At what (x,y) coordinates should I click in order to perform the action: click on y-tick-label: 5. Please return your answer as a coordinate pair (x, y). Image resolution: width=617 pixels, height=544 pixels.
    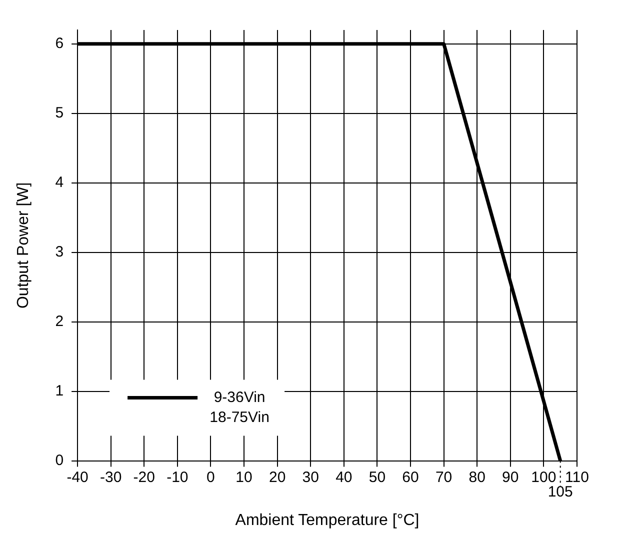
    Looking at the image, I should click on (59, 113).